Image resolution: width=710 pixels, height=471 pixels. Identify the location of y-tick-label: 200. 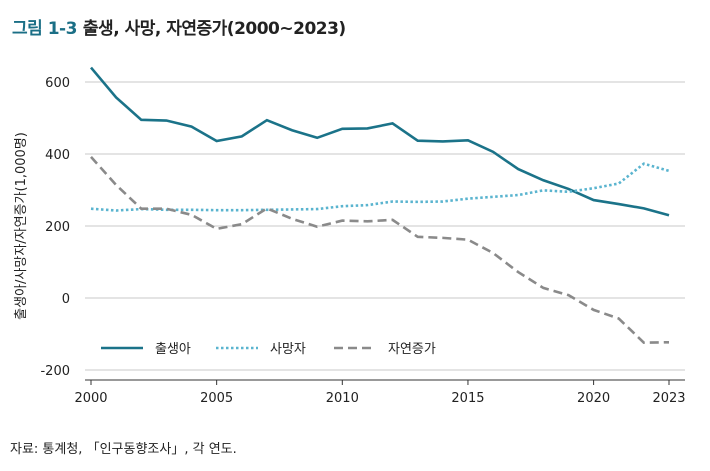
(57, 227).